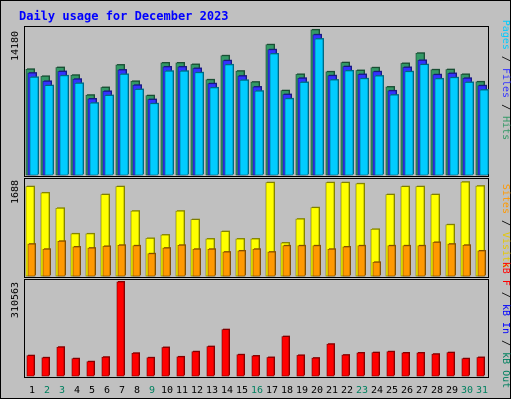 This screenshot has width=512, height=400. Describe the element at coordinates (362, 390) in the screenshot. I see `x-label-day-23: 23` at that location.